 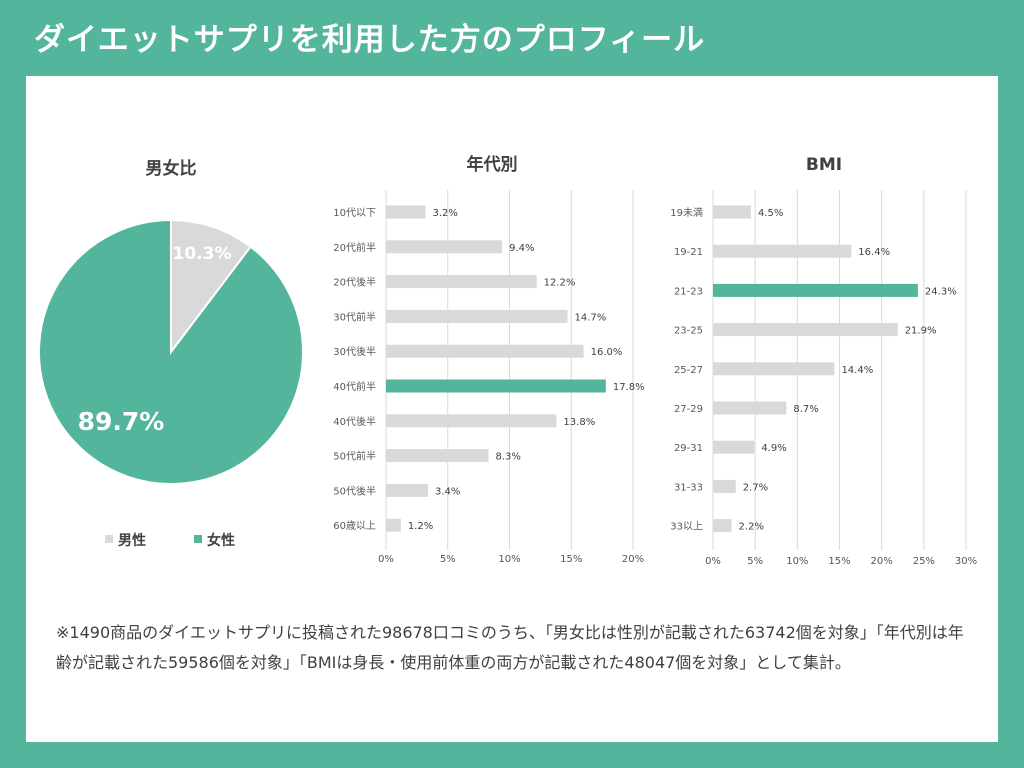 I want to click on age-category-label: 50代前半, so click(x=354, y=456).